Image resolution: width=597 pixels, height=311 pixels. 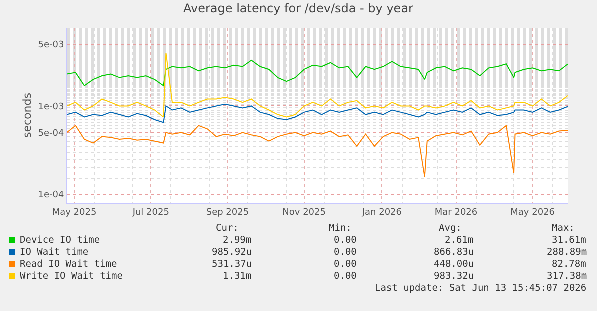 What do you see at coordinates (227, 228) in the screenshot?
I see `text: Cur:` at bounding box center [227, 228].